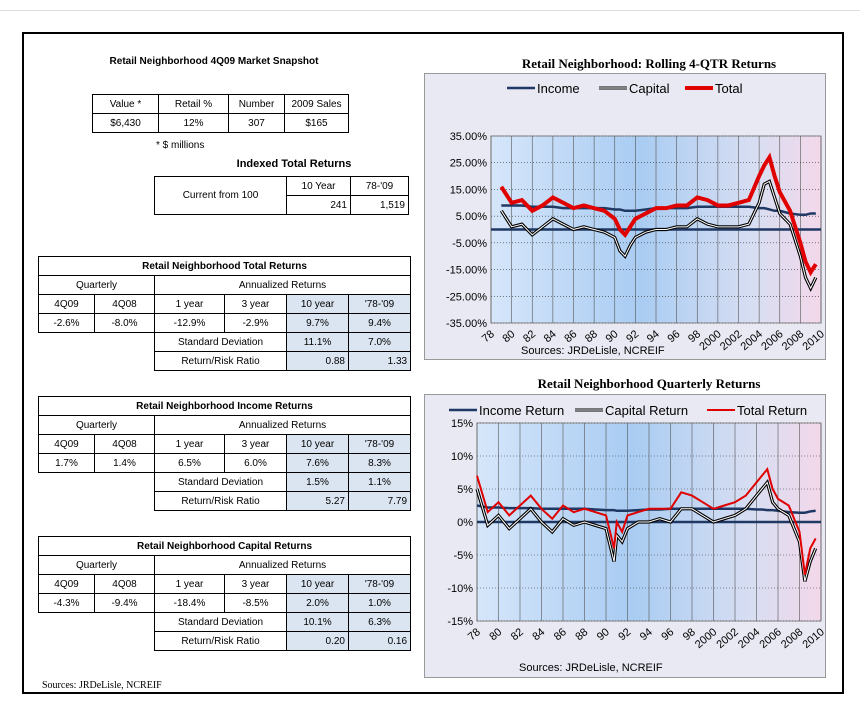  What do you see at coordinates (318, 205) in the screenshot?
I see `indexed-10yr: 241` at bounding box center [318, 205].